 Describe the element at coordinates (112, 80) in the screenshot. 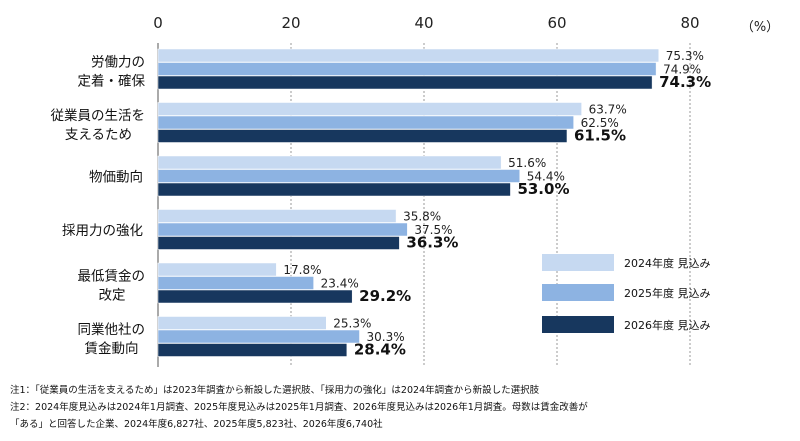

I see `category-label-0-line-1: 定着・確保` at that location.